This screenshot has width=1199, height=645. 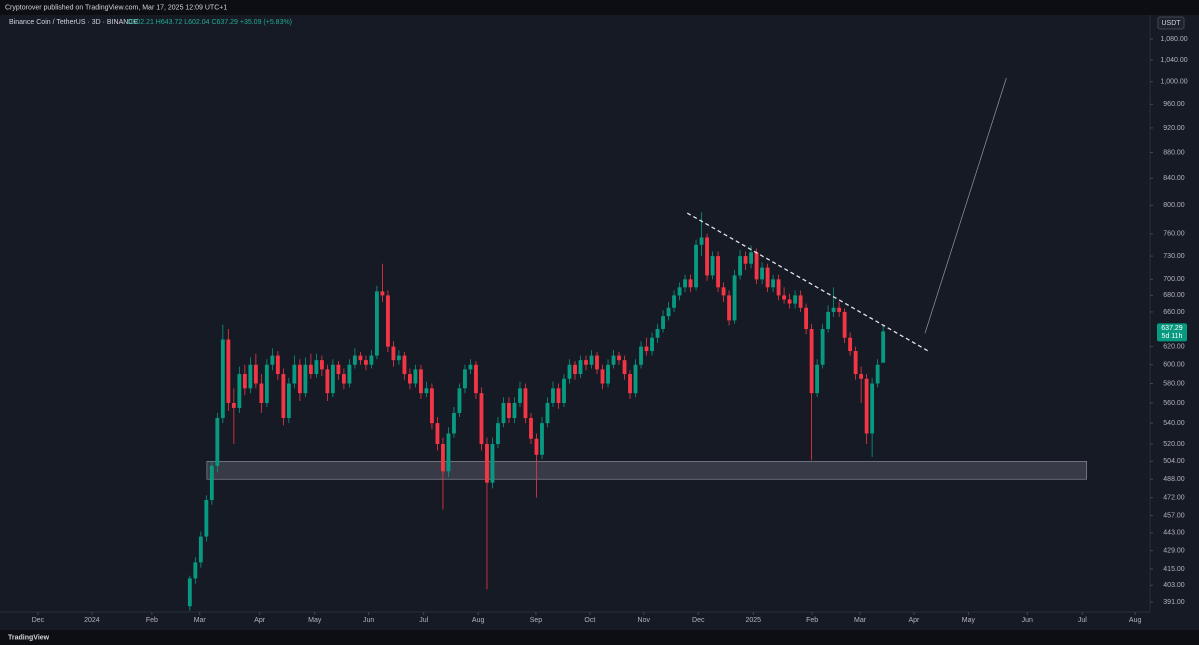 What do you see at coordinates (599, 637) in the screenshot?
I see `footer-bar` at bounding box center [599, 637].